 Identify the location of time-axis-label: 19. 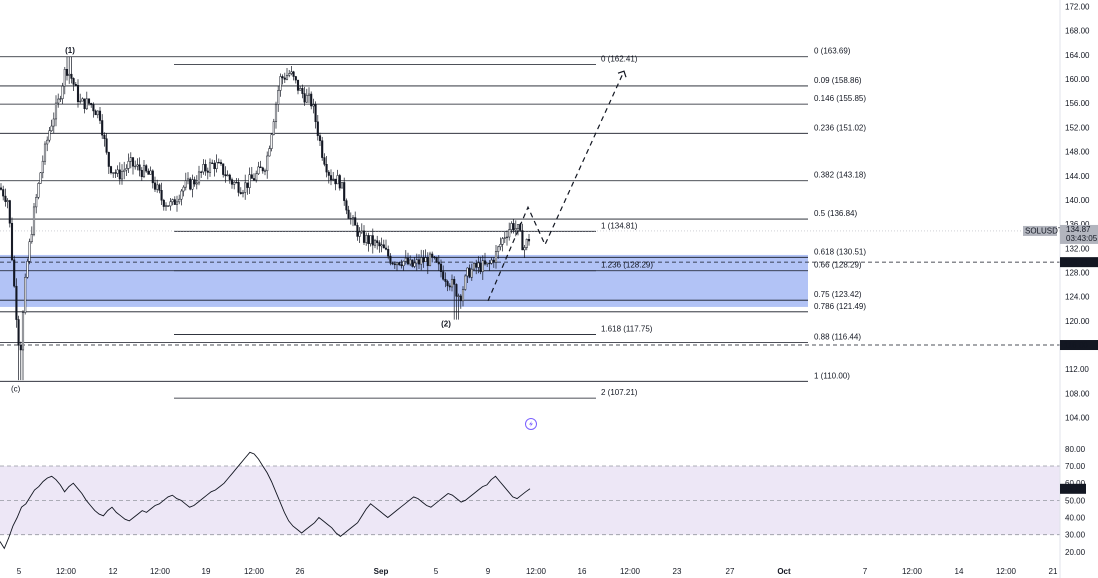
(206, 571).